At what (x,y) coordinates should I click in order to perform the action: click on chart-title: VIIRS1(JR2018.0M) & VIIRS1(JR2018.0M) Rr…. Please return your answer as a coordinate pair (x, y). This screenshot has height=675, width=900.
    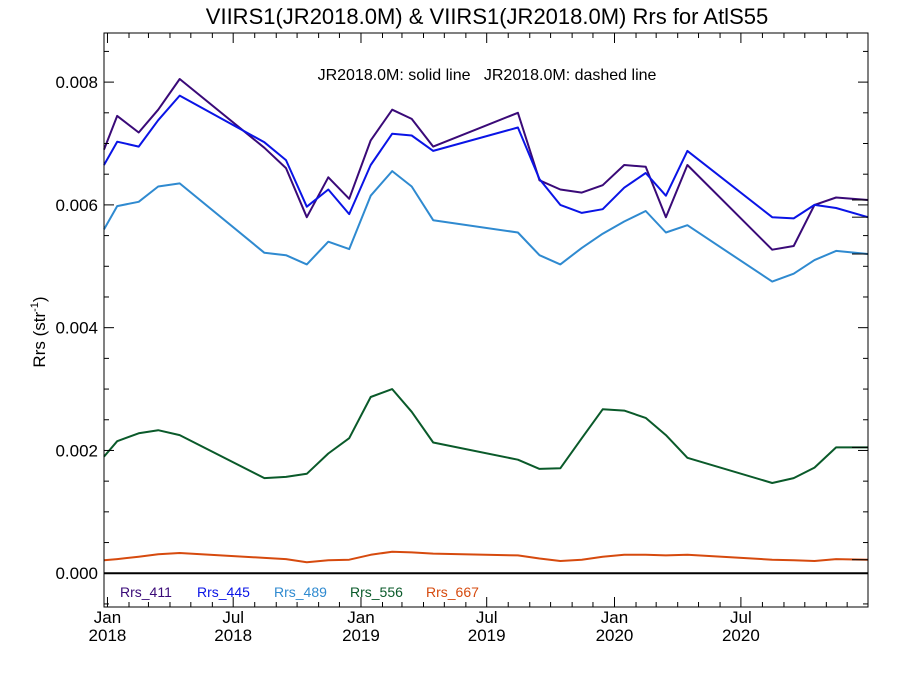
    Looking at the image, I should click on (487, 16).